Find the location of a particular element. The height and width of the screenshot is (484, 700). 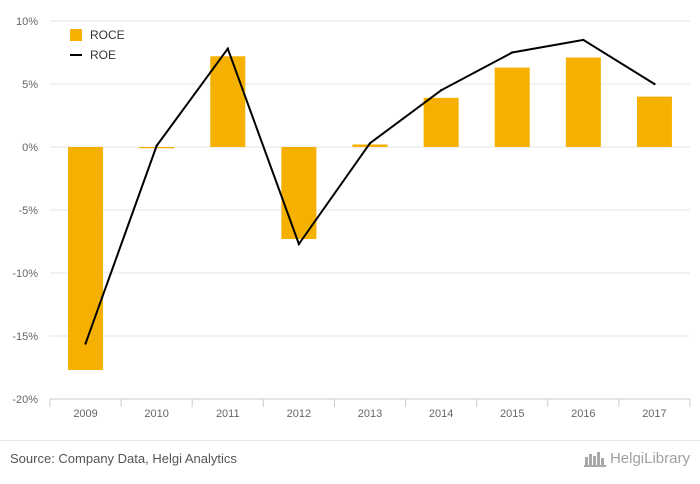

x-tick-label: 2016 is located at coordinates (583, 414).